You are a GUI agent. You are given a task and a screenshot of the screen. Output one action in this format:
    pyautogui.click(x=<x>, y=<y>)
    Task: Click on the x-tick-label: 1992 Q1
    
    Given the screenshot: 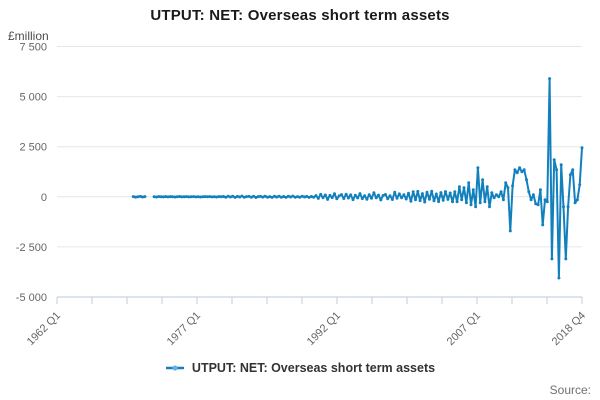 What is the action you would take?
    pyautogui.click(x=324, y=329)
    